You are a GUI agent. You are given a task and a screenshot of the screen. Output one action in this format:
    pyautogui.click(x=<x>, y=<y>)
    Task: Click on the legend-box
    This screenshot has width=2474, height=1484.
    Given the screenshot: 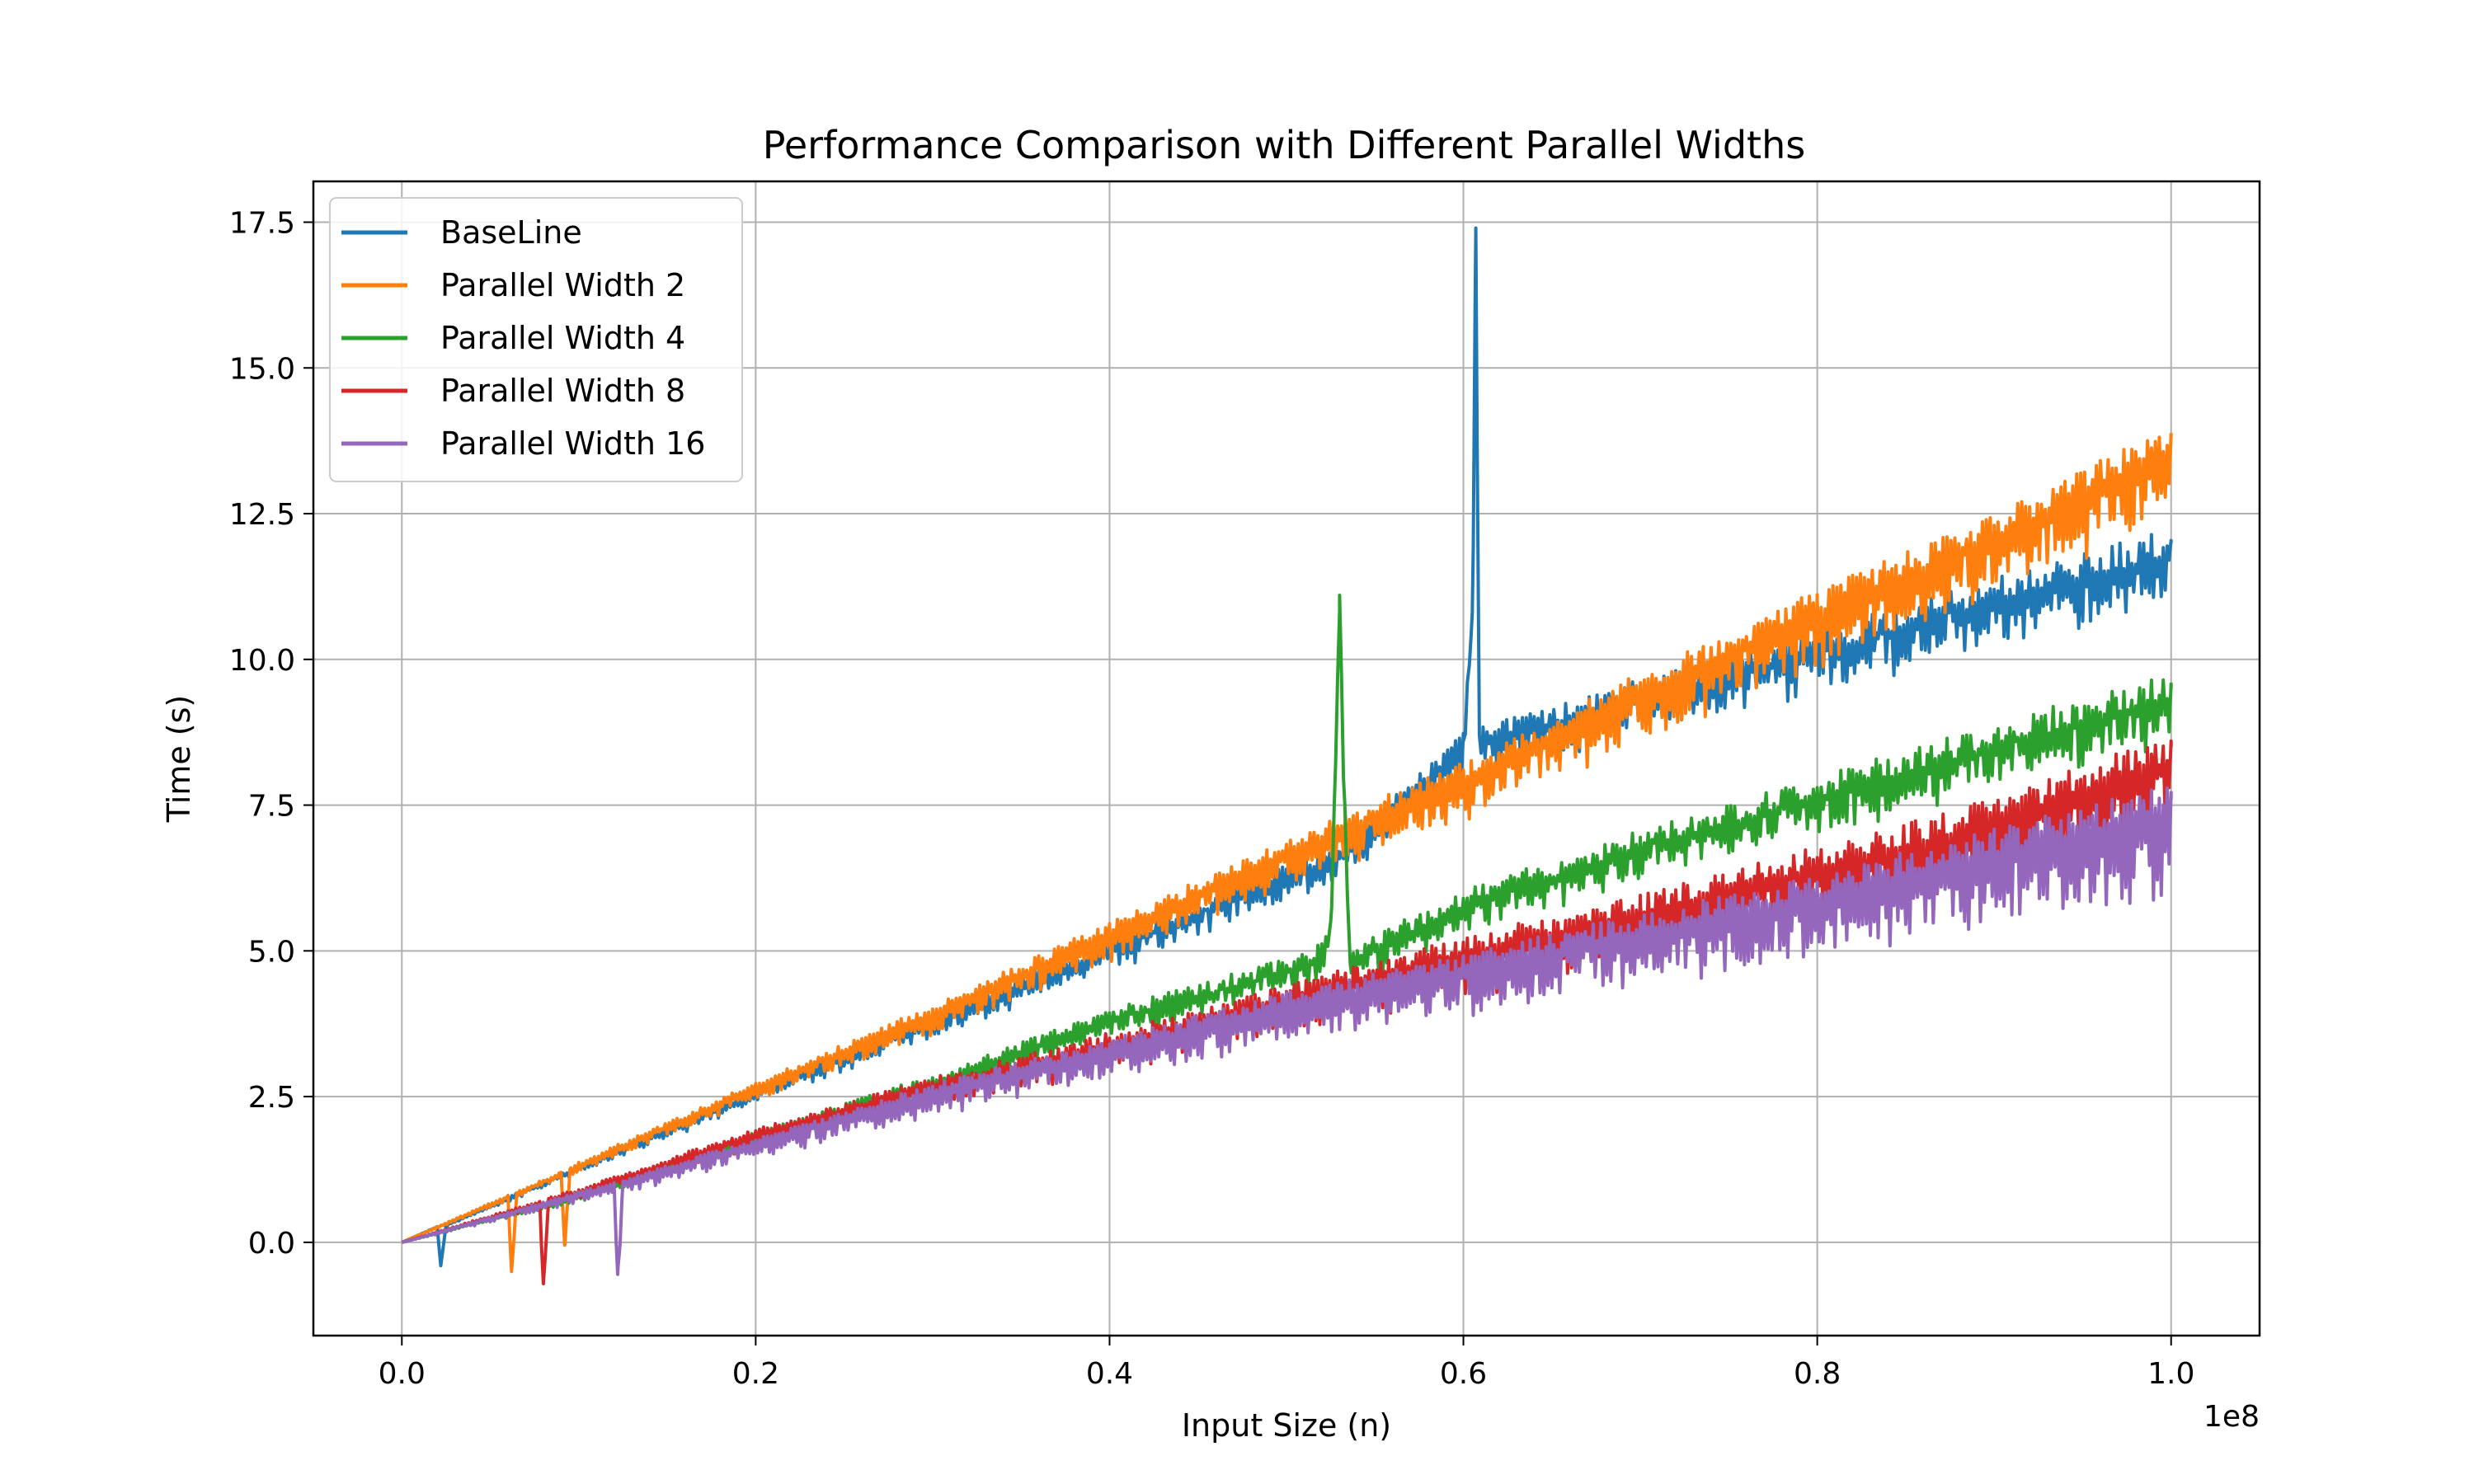 What is the action you would take?
    pyautogui.click(x=536, y=339)
    